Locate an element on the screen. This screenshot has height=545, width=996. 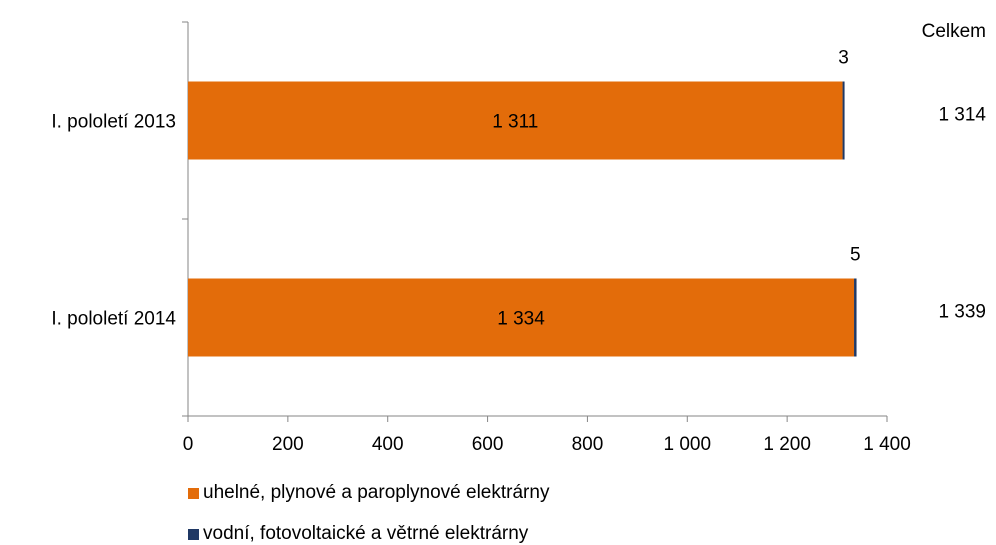
data-label: 1 311 is located at coordinates (515, 122).